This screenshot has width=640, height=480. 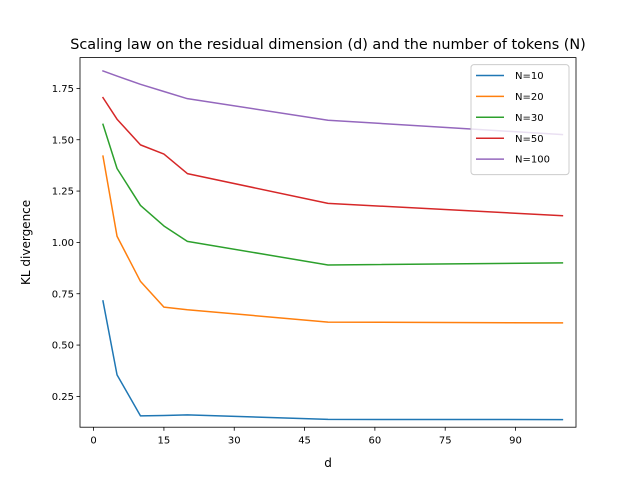 I want to click on y-axis-label: KL divergence, so click(x=26, y=242).